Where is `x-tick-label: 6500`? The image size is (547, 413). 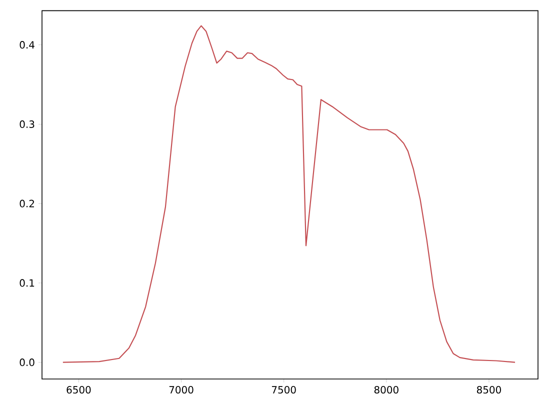 x-tick-label: 6500 is located at coordinates (78, 390).